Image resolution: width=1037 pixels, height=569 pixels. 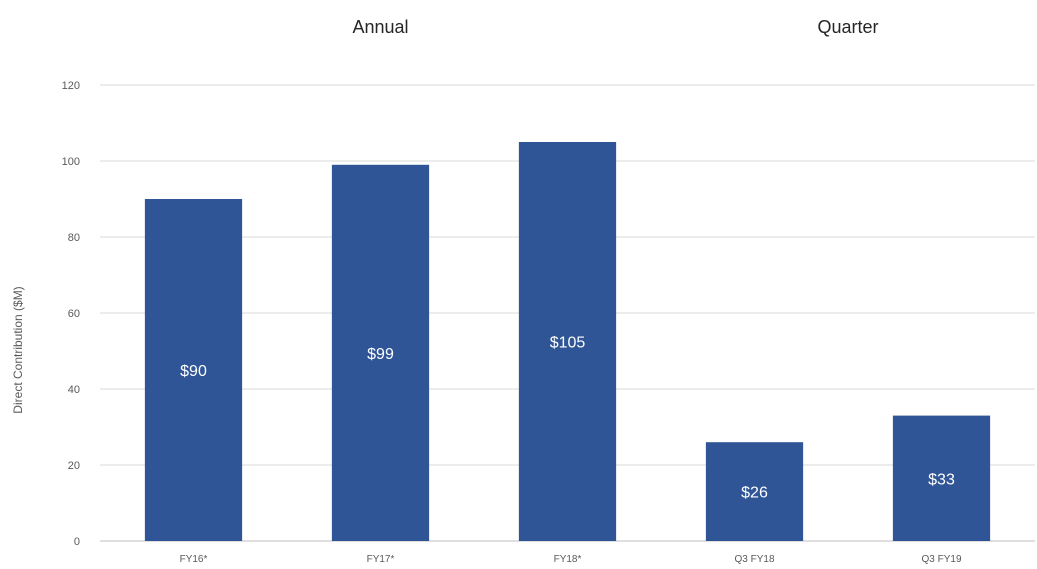 I want to click on x-category-label: Q3 FY19, so click(x=941, y=559).